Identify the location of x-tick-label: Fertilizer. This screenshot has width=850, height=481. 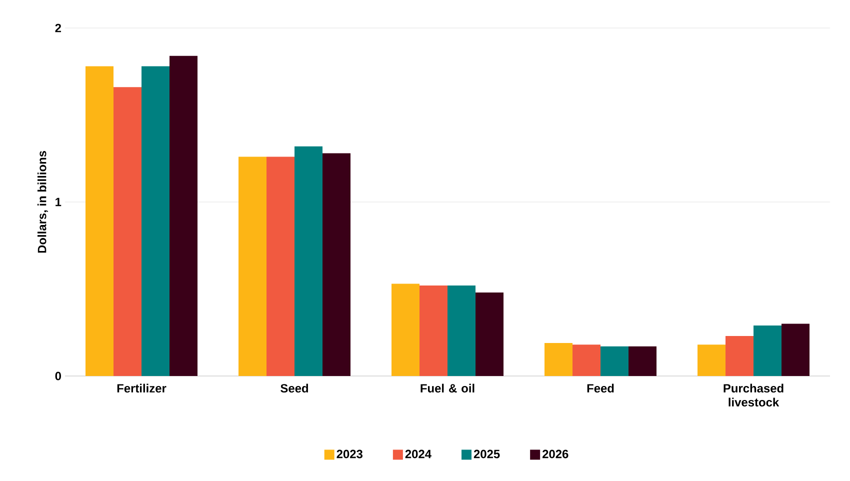
(141, 388).